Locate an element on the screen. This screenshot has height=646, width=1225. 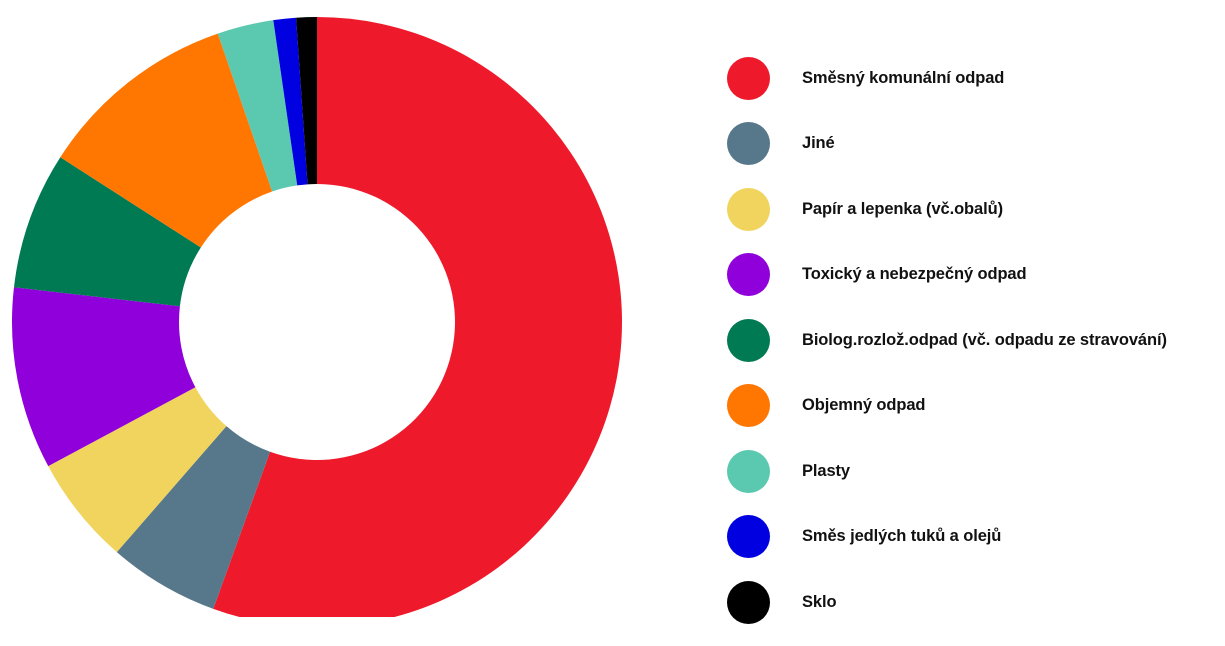
legend-label: Toxický a nebezpečný odpad is located at coordinates (914, 274).